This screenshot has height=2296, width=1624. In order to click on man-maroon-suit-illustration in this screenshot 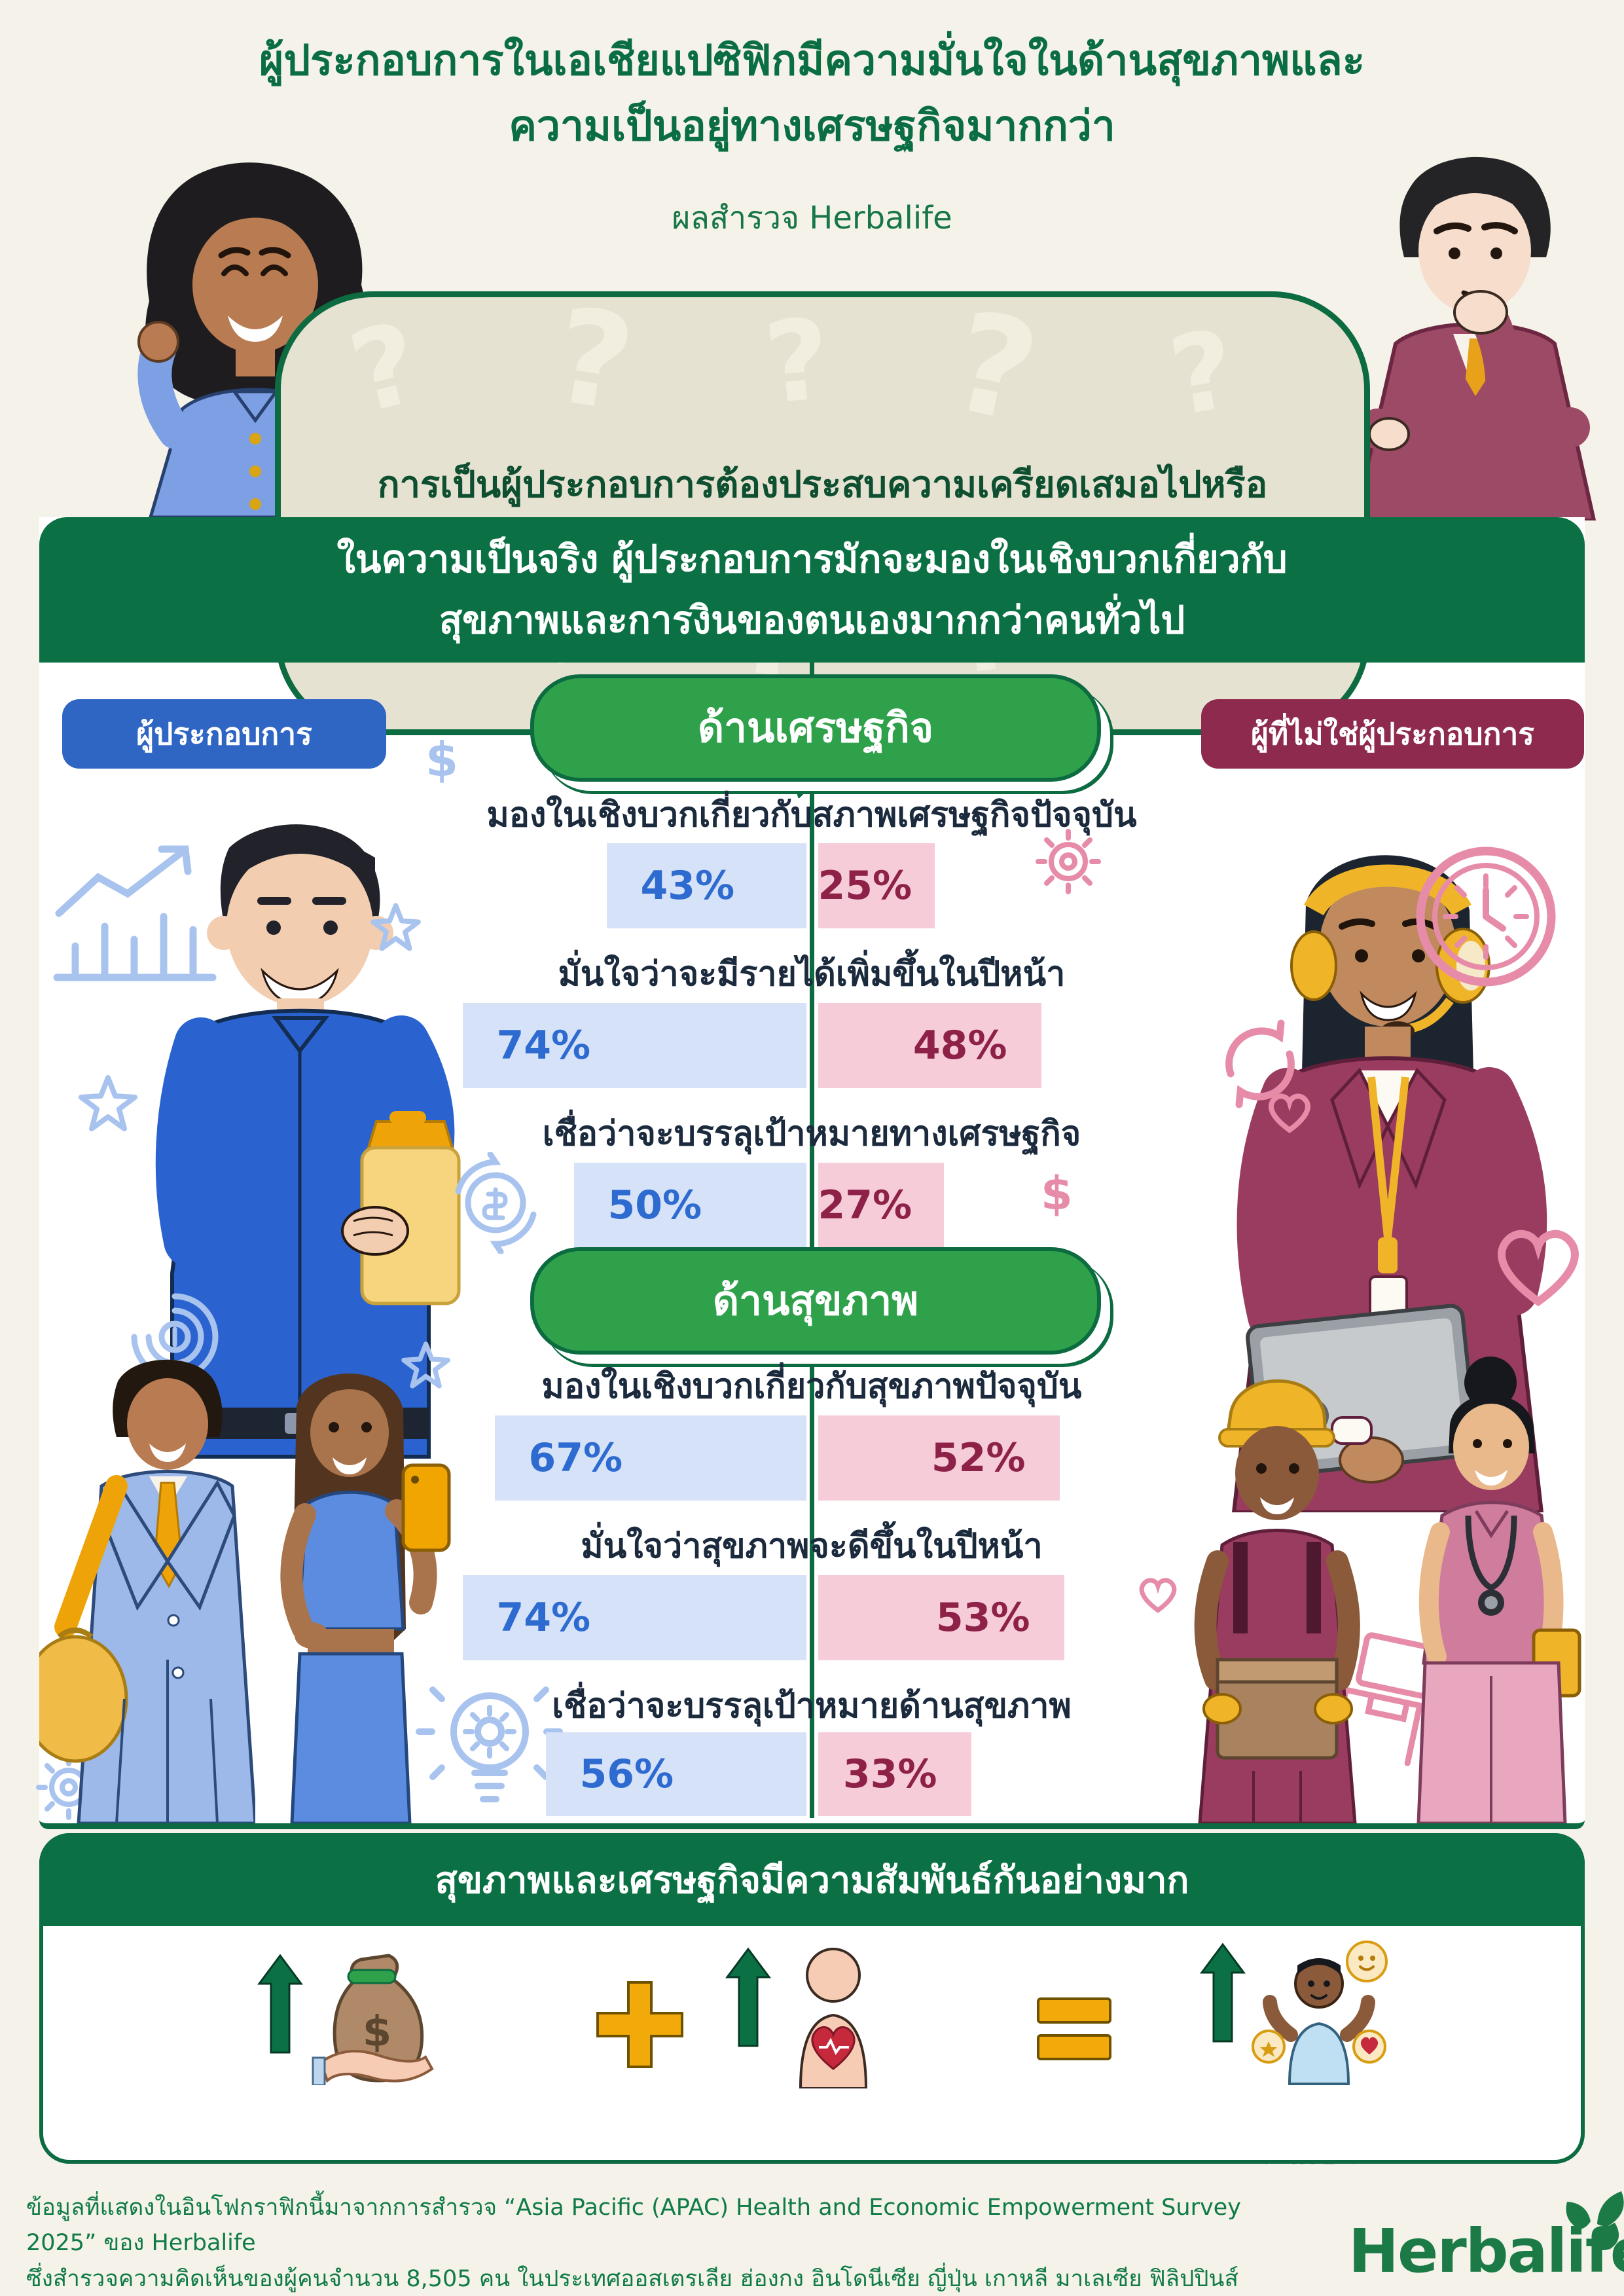, I will do `click(1472, 332)`.